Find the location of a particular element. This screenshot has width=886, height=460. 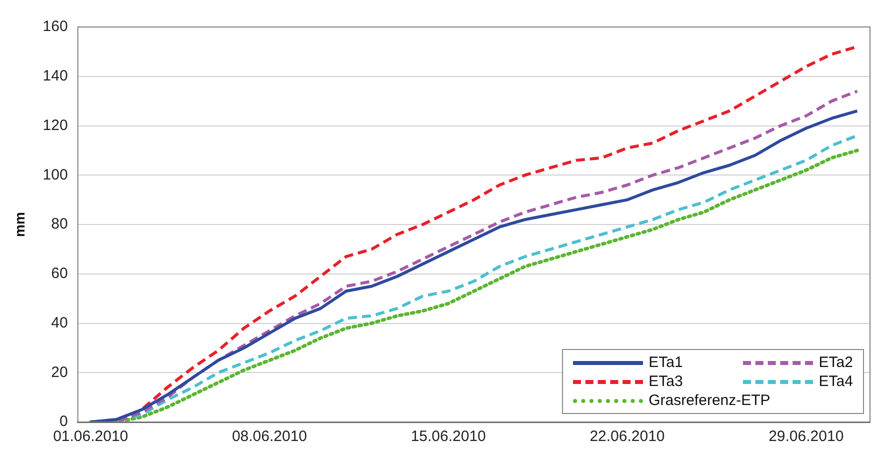

legend-label: ETa1 is located at coordinates (665, 362).